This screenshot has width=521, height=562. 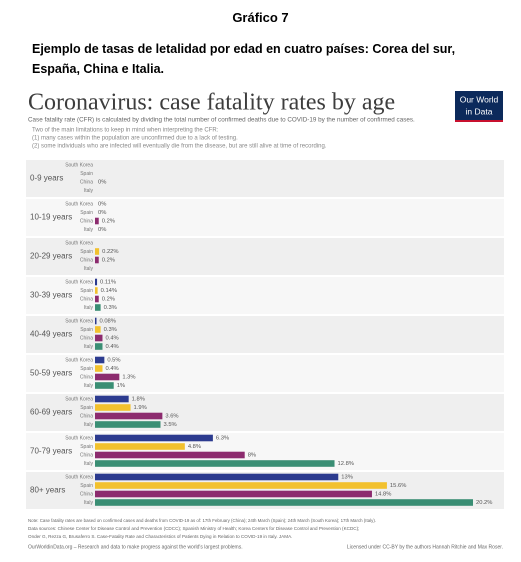 I want to click on value-label: 3.5%, so click(x=169, y=425).